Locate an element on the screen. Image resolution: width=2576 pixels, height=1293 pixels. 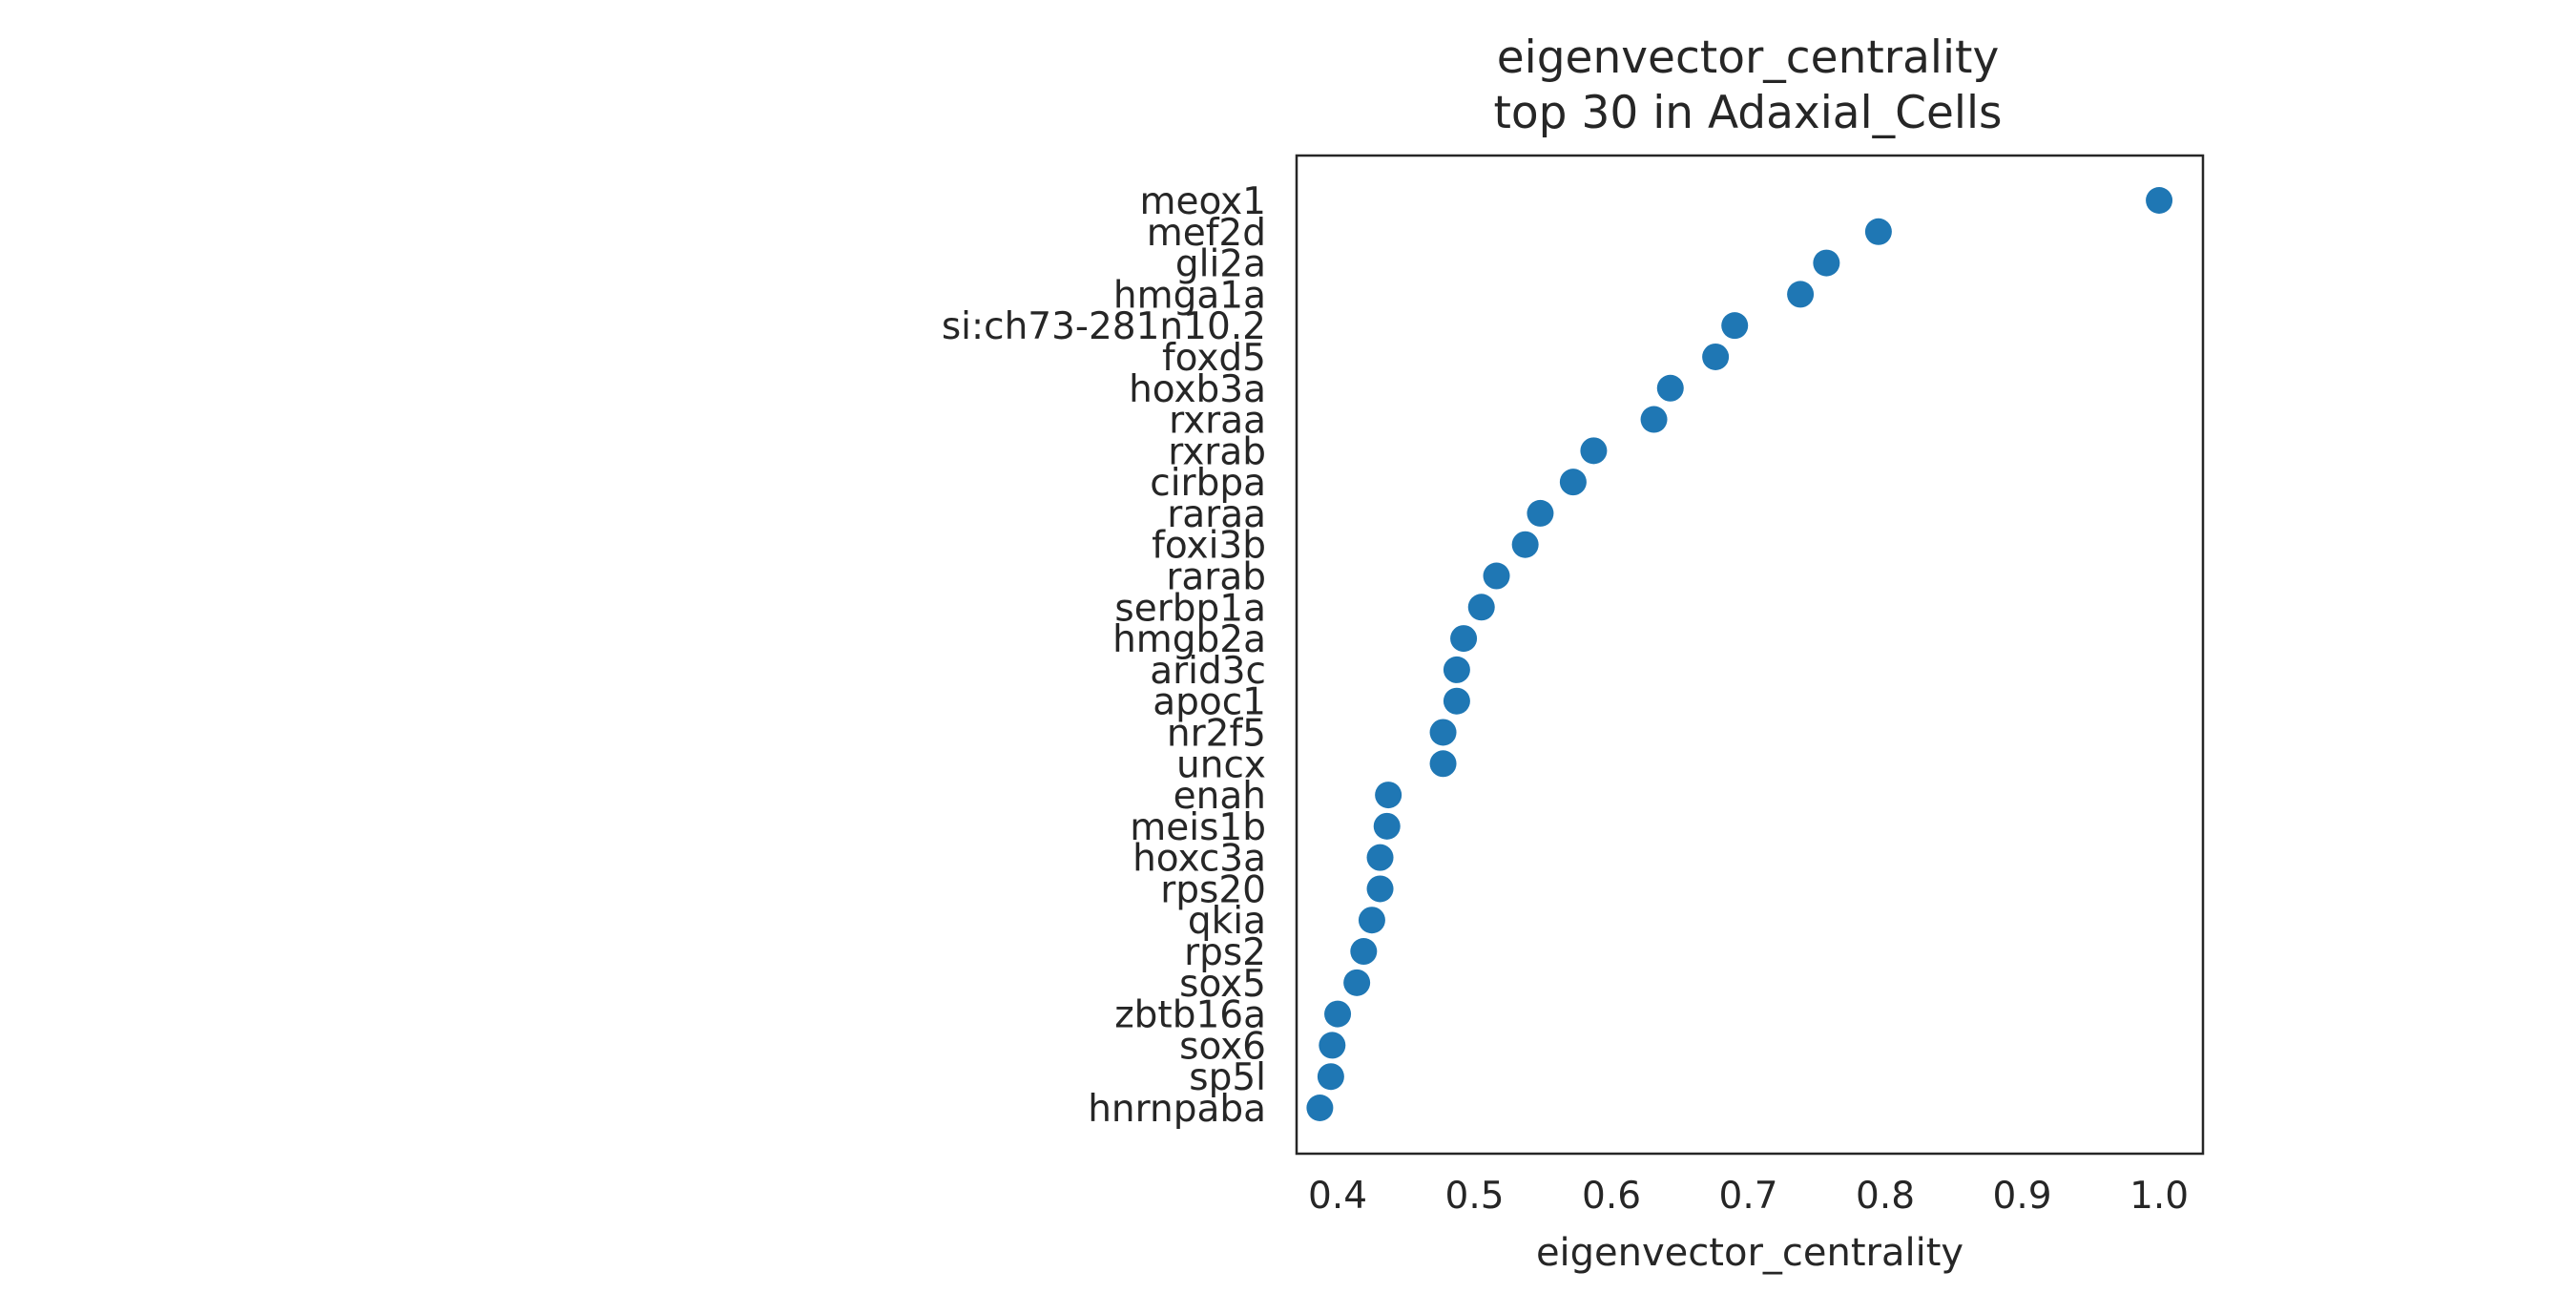
x-tick-labels: 0.4 0.5 0.6 0.7 0.8 0.9 1.0 is located at coordinates (1748, 1196).